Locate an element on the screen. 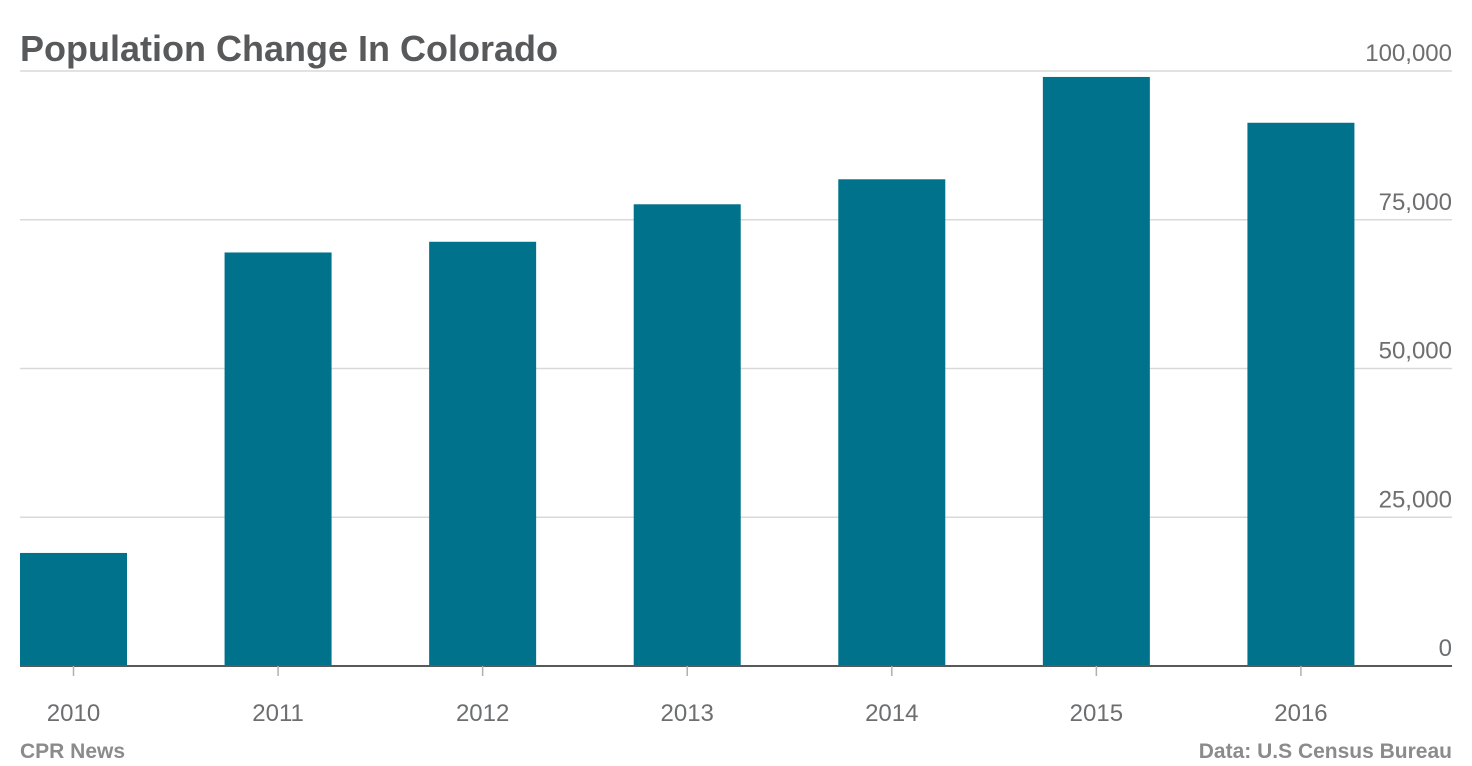 This screenshot has width=1472, height=766. source-credit: CPR News is located at coordinates (72, 751).